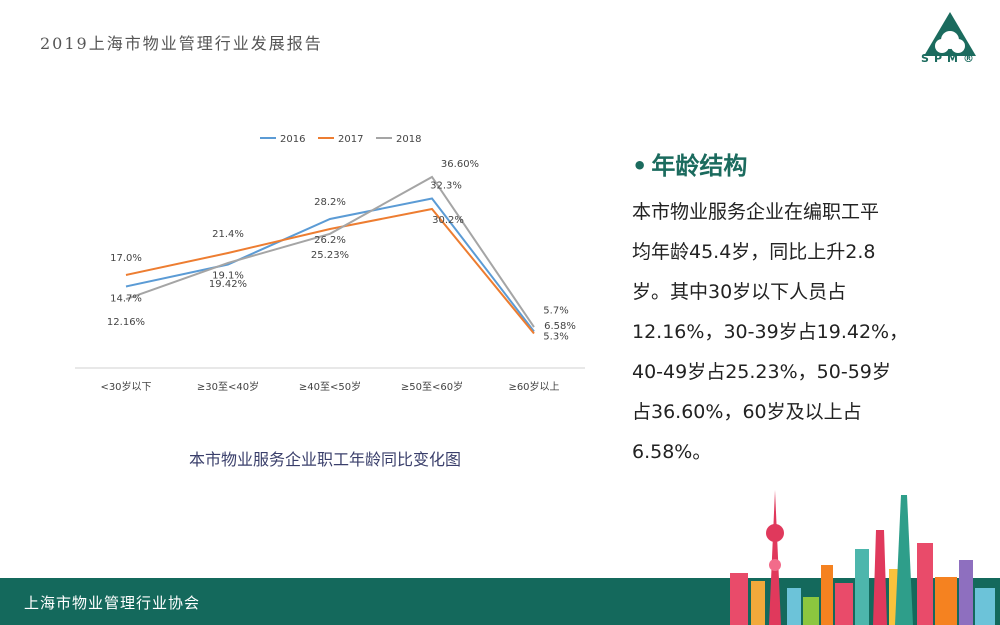 This screenshot has height=625, width=1000. Describe the element at coordinates (228, 386) in the screenshot. I see `x-tick-label: ≥30至<40岁` at that location.